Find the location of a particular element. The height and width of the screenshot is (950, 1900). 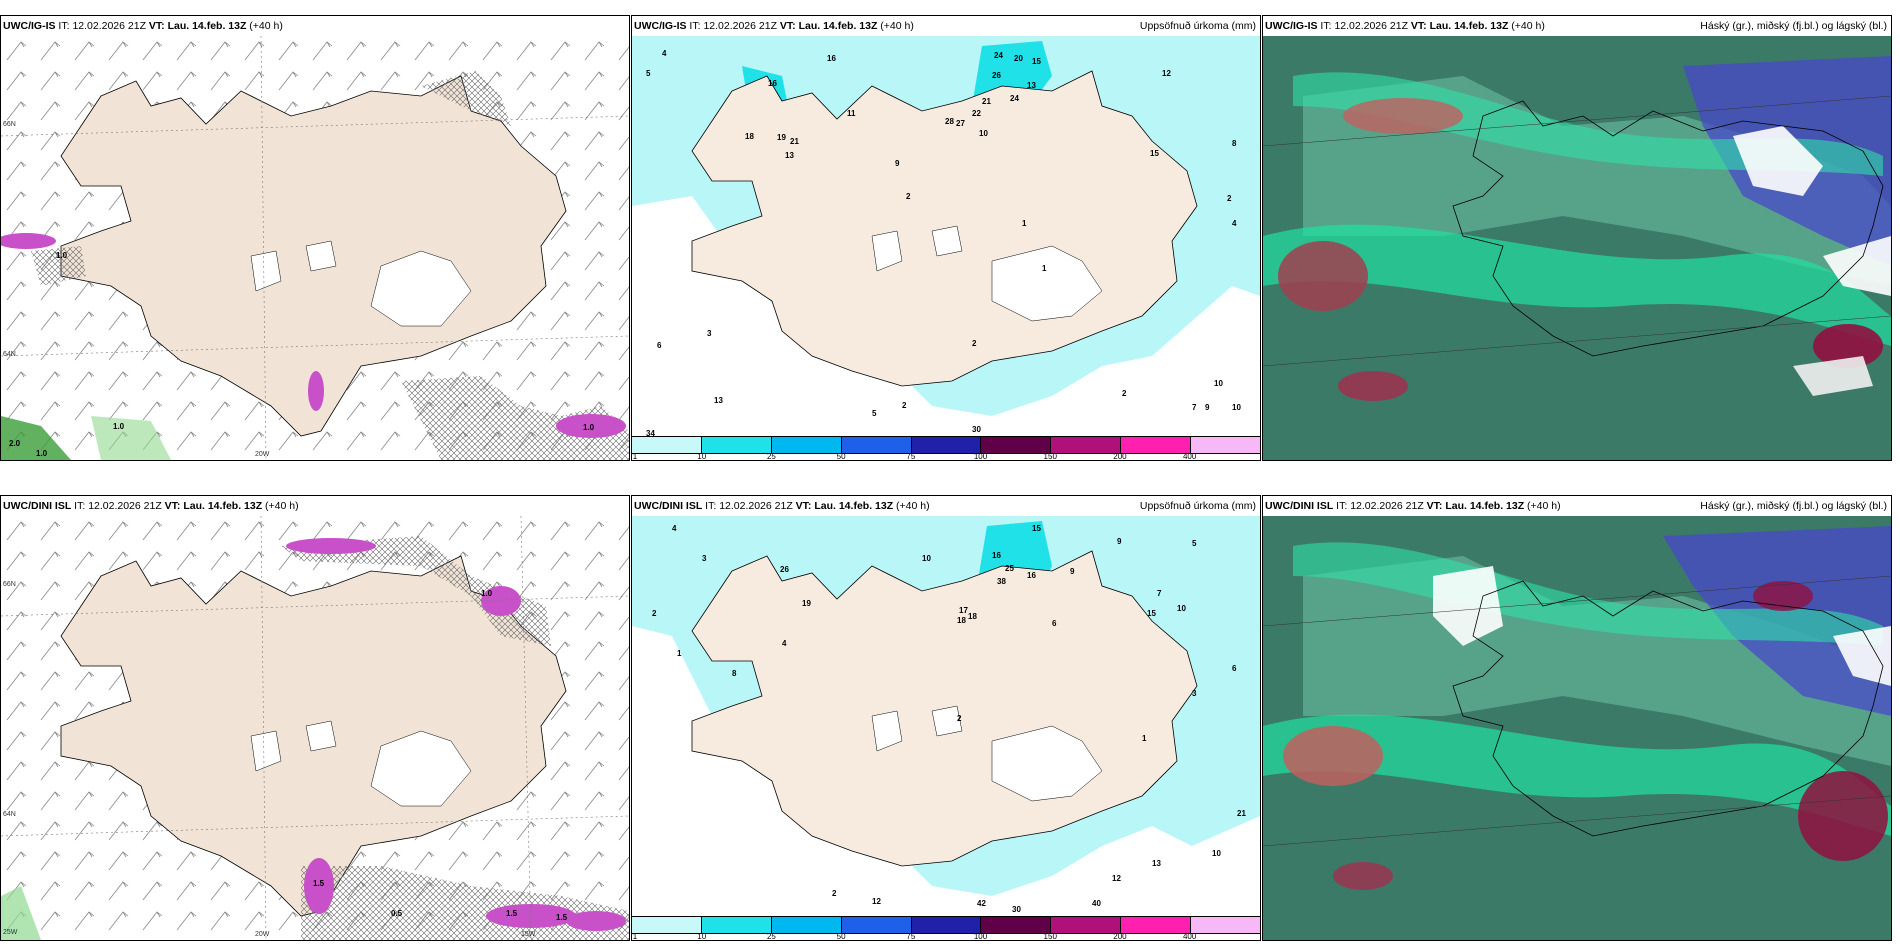

precip-value: 17 is located at coordinates (963, 610).